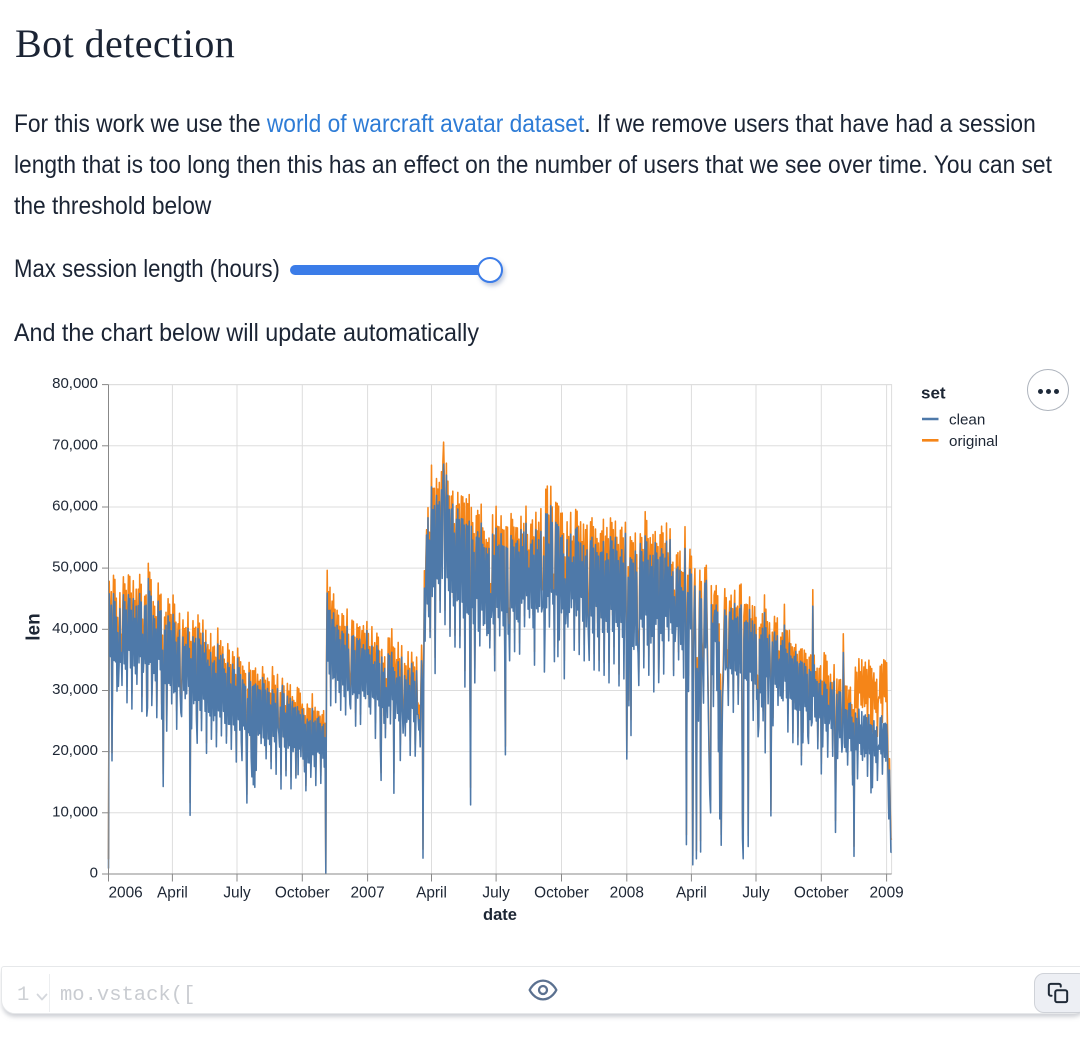 The image size is (1080, 1054). What do you see at coordinates (973, 441) in the screenshot?
I see `svg-text: original` at bounding box center [973, 441].